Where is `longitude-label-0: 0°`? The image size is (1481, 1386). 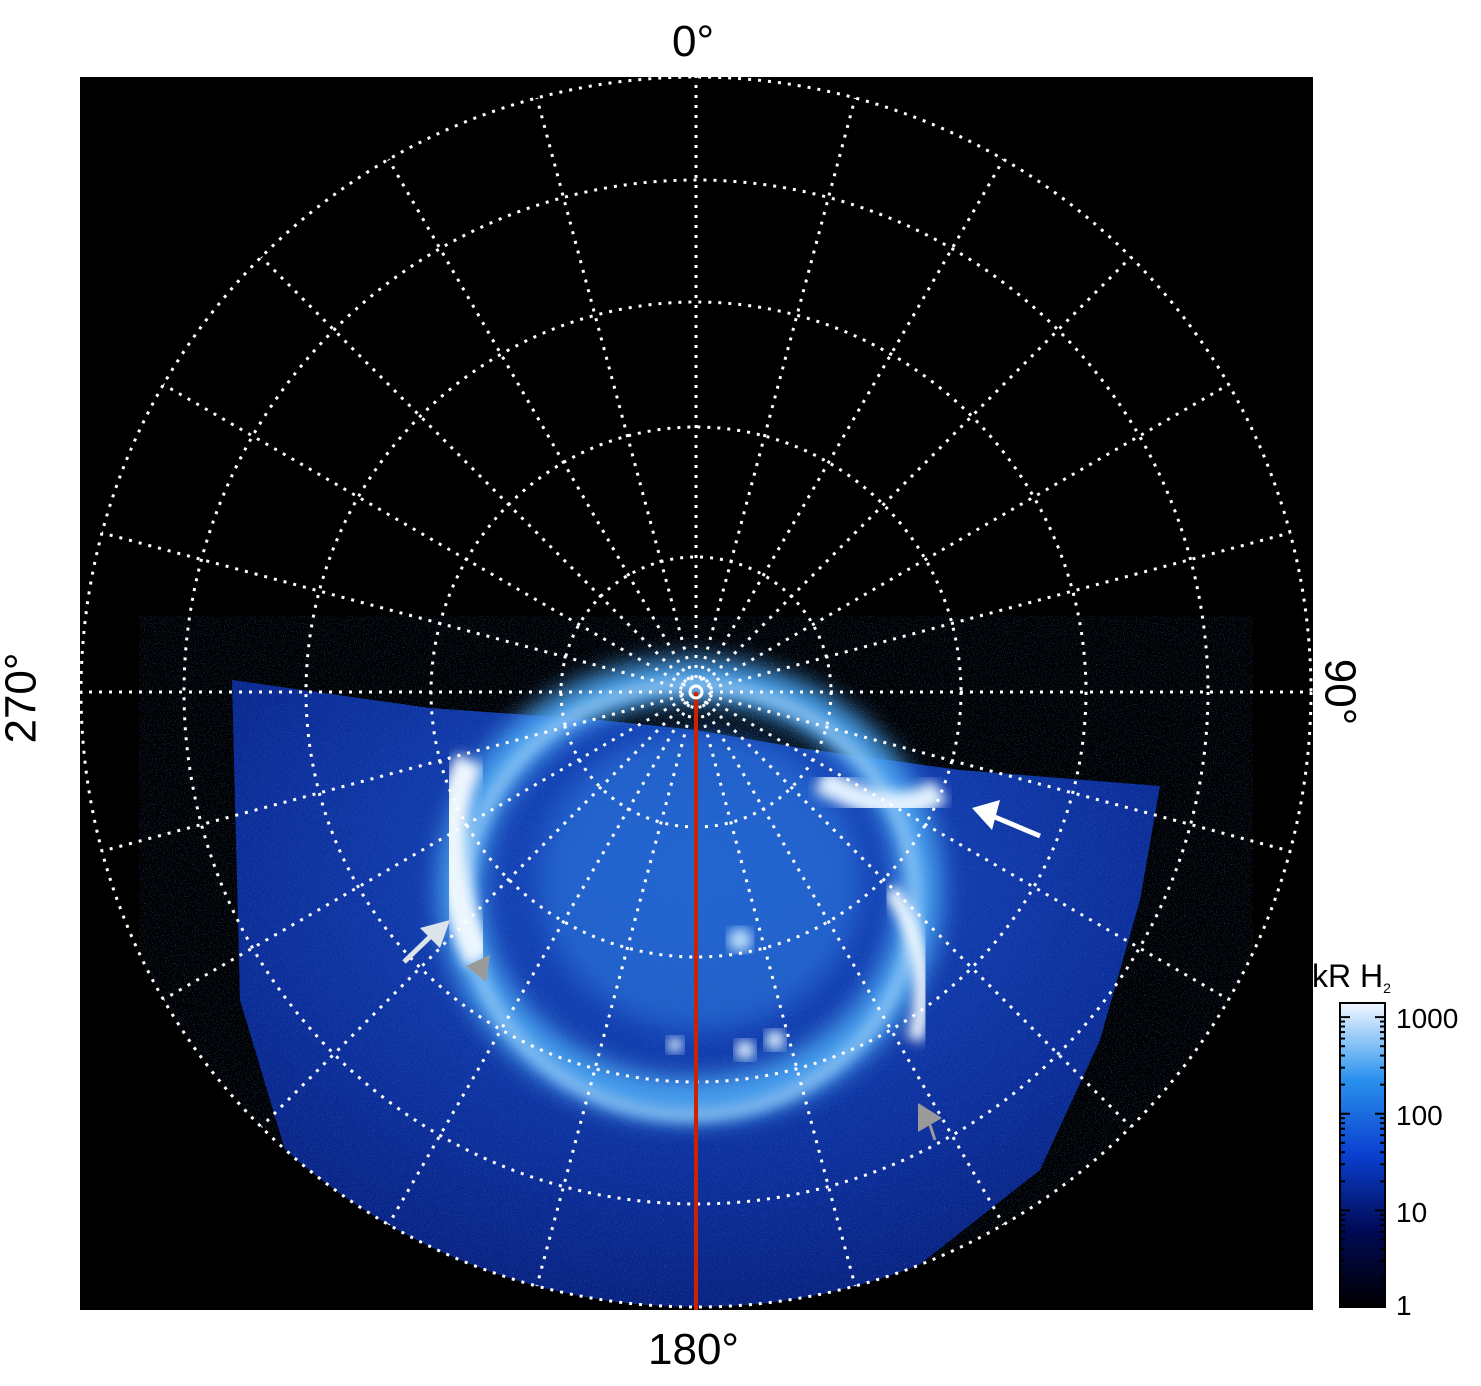 longitude-label-0: 0° is located at coordinates (693, 41).